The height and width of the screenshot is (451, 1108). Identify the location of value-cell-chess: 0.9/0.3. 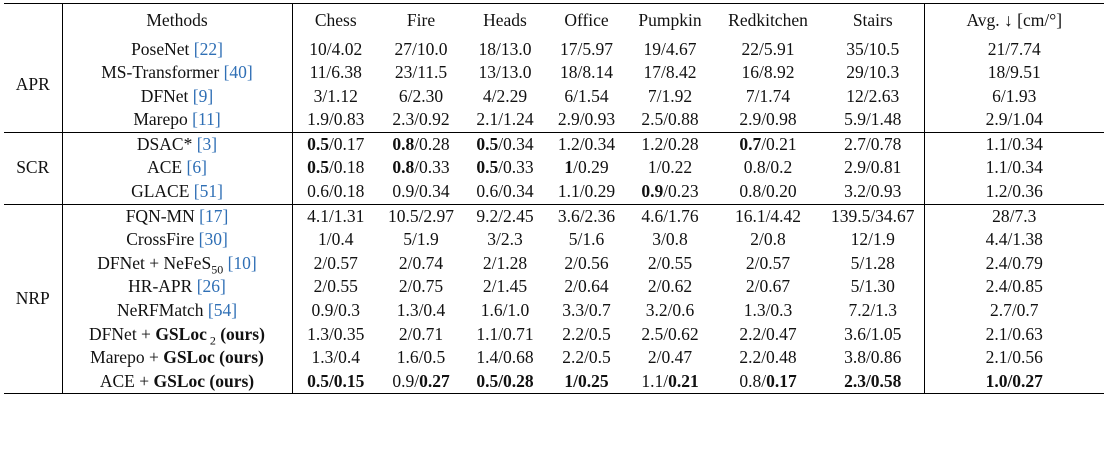
(335, 311).